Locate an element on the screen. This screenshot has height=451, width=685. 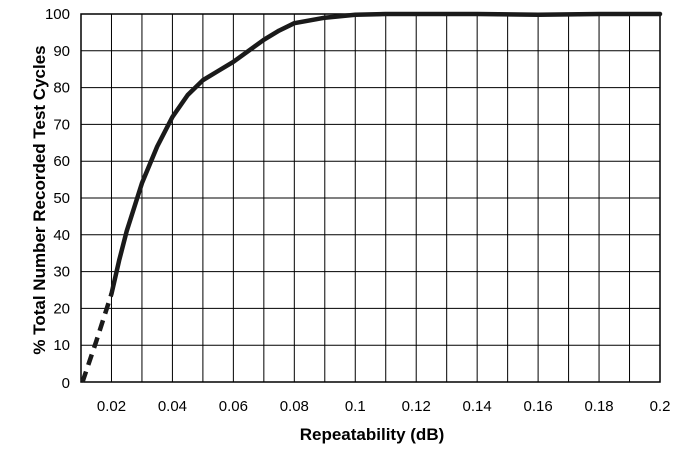
y-tick-labels: 0 10 20 30 40 50 60 70 80 90 100 is located at coordinates (57, 199).